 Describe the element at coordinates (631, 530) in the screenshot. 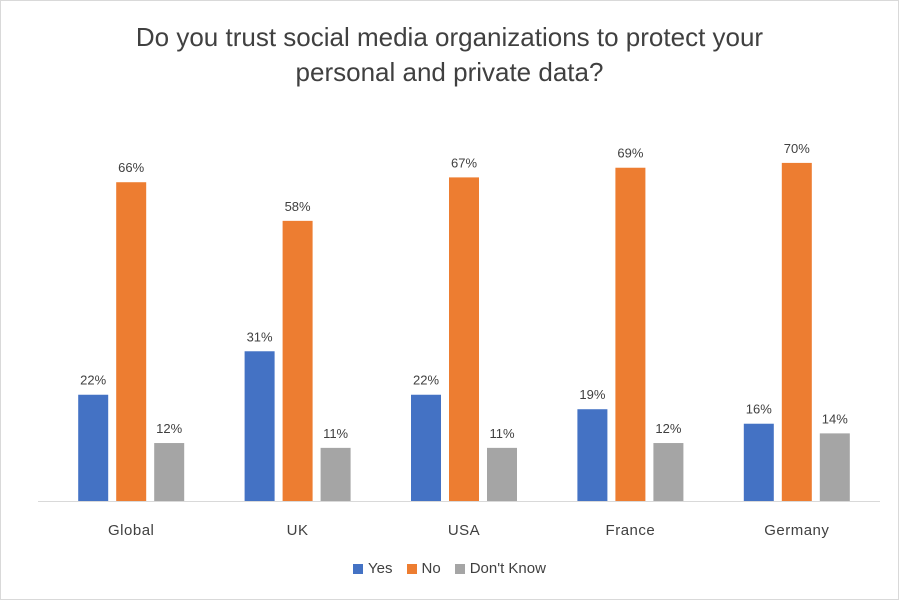

I see `category-label-france: France` at that location.